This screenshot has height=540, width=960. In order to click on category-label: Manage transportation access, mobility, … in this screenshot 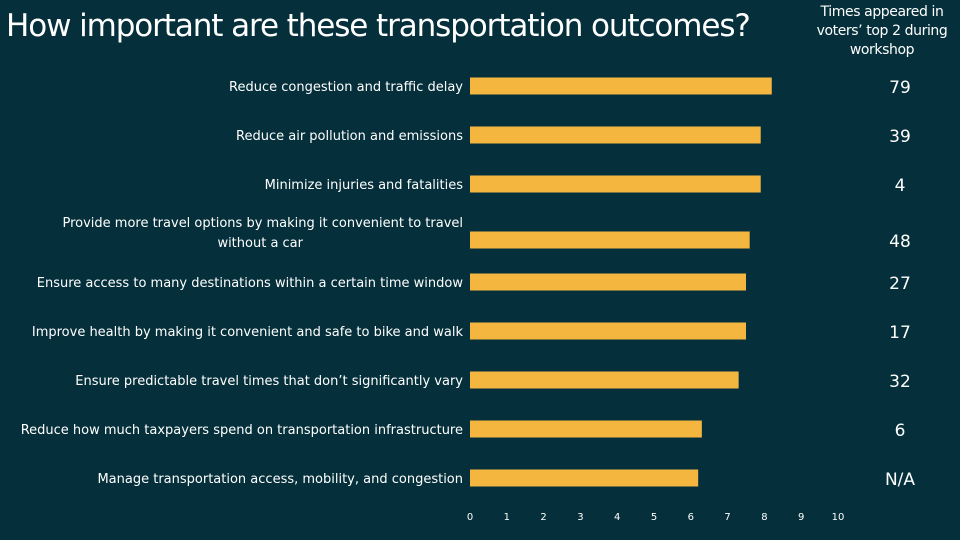, I will do `click(280, 479)`.